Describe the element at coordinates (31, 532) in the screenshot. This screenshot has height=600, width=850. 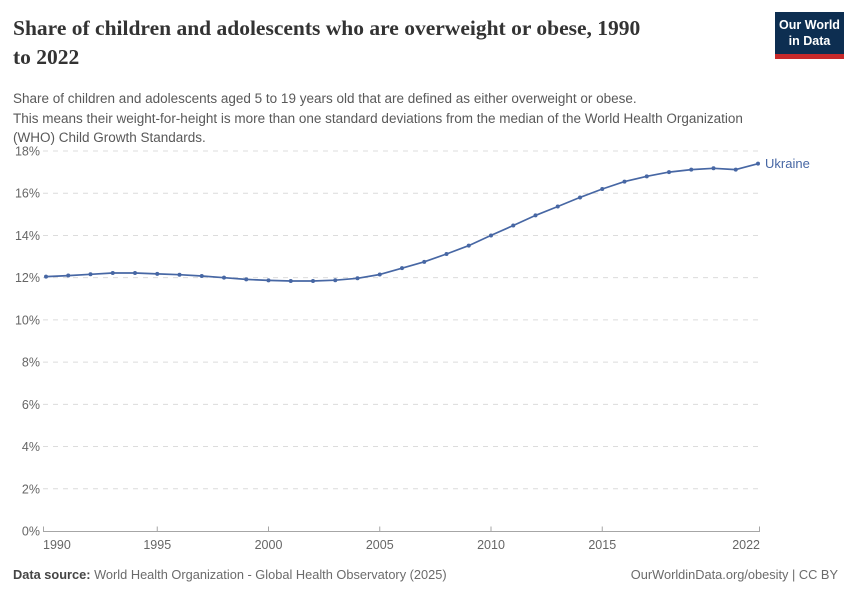
I see `y-tick-label: 0%` at that location.